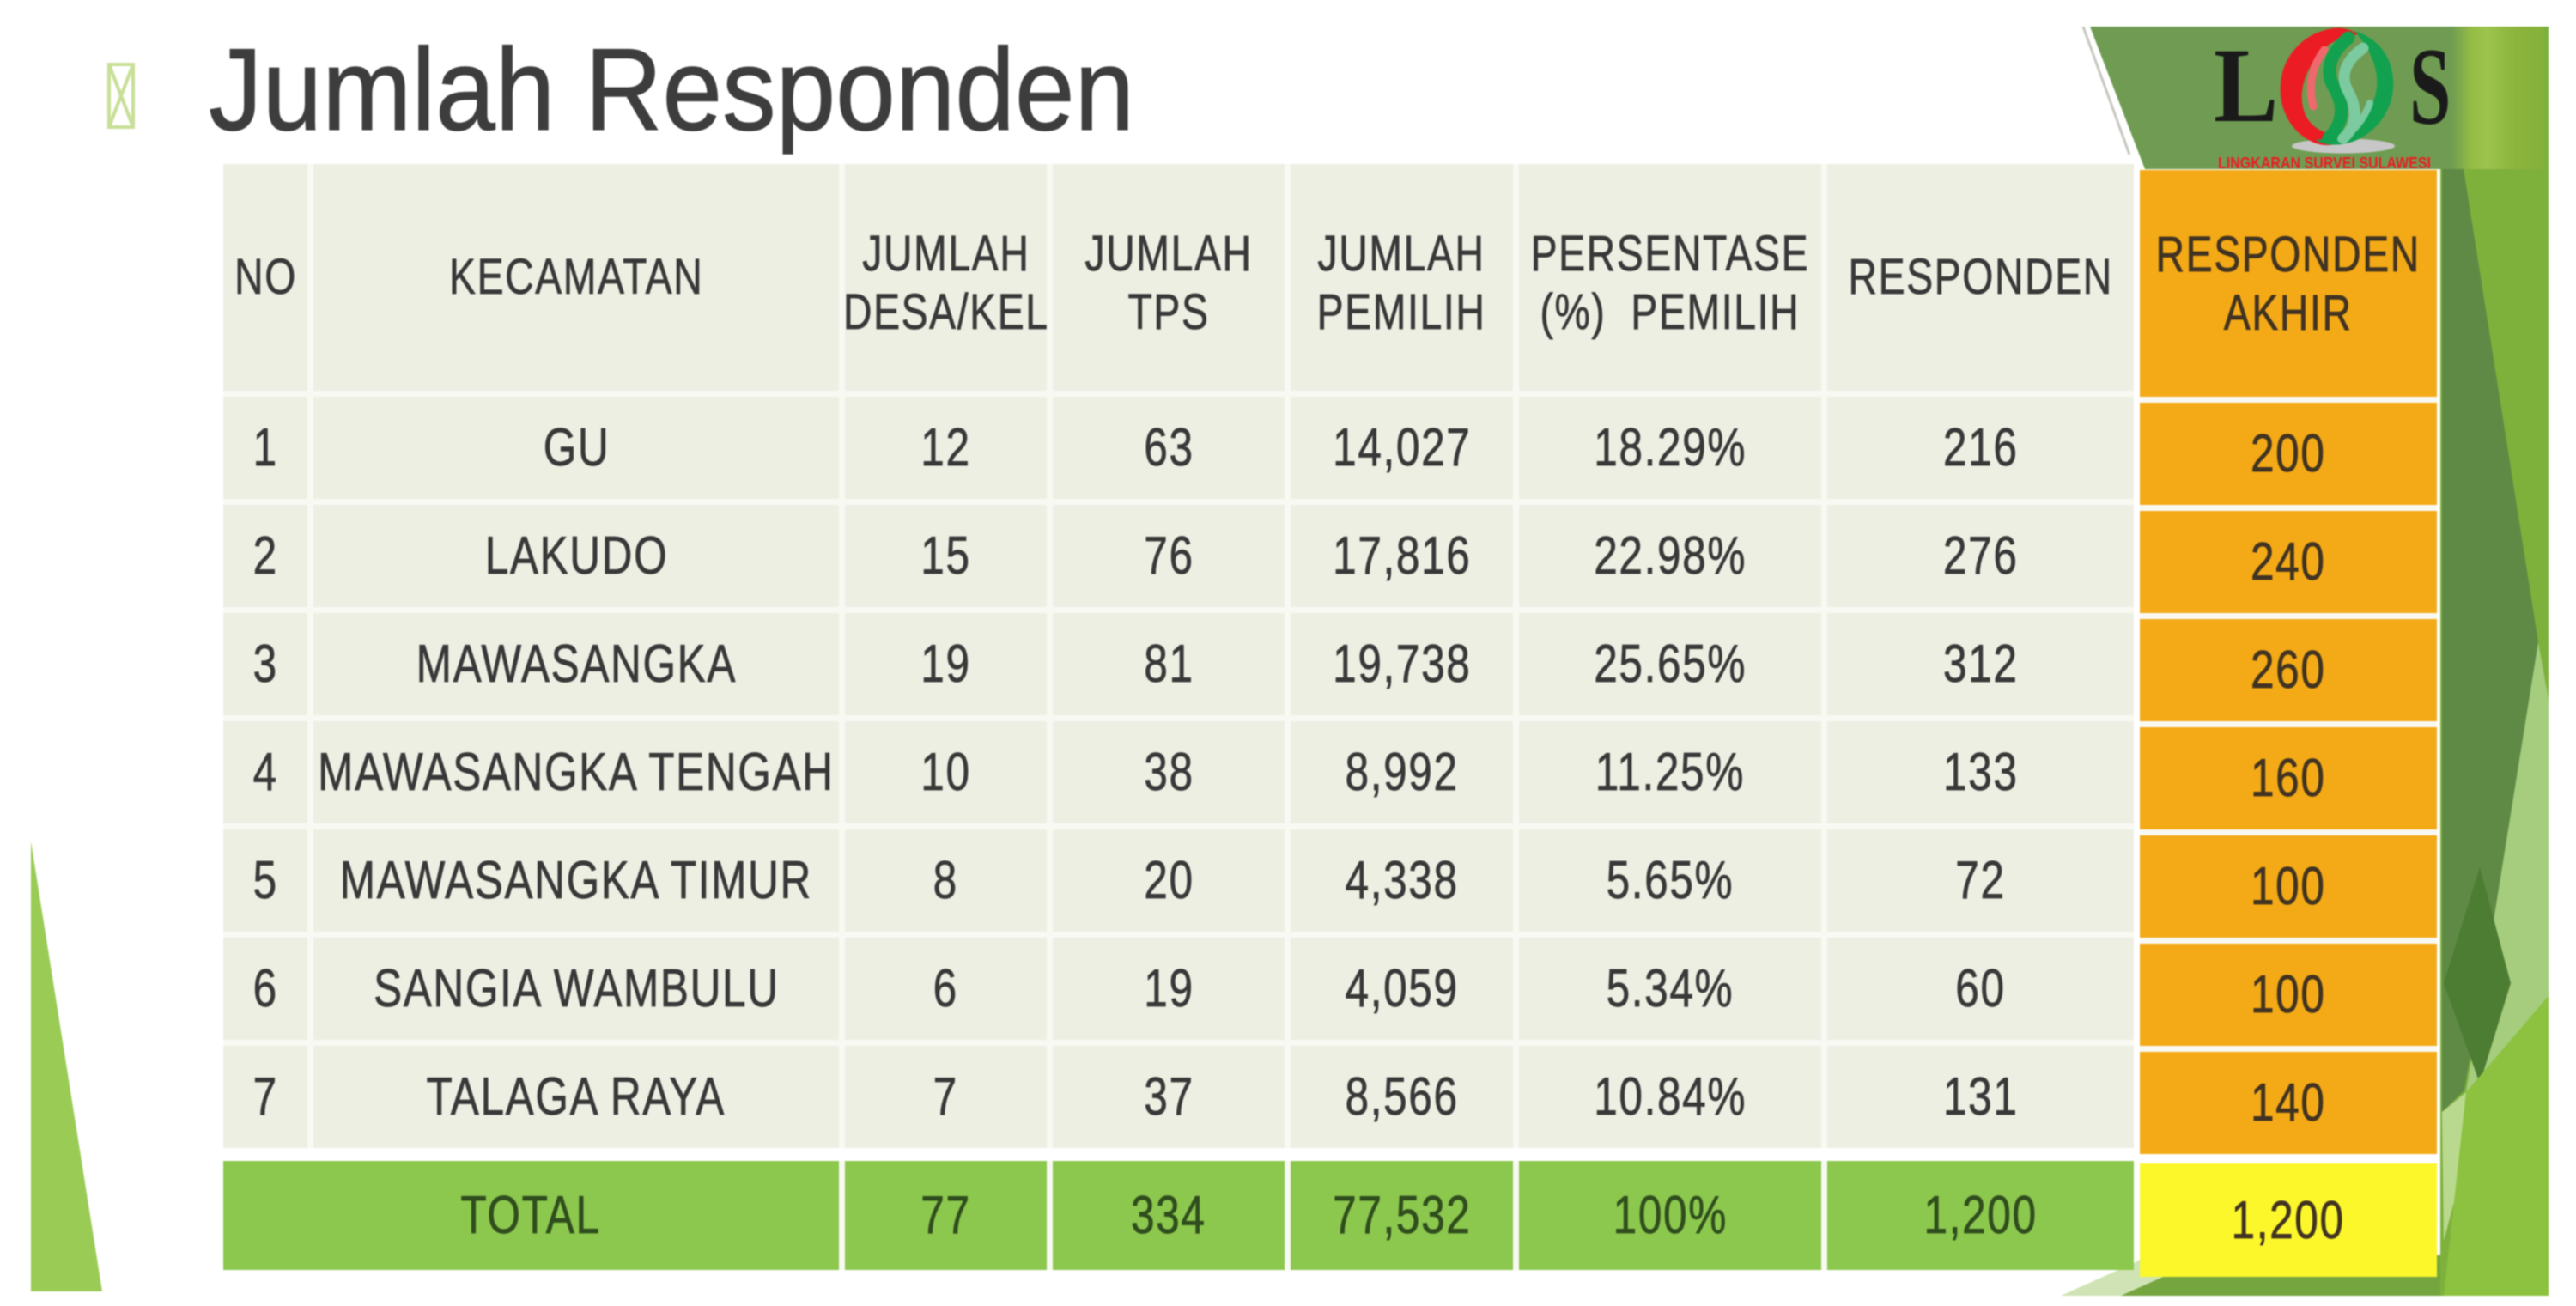 The width and height of the screenshot is (2576, 1306). I want to click on svg-text: L, so click(2246, 85).